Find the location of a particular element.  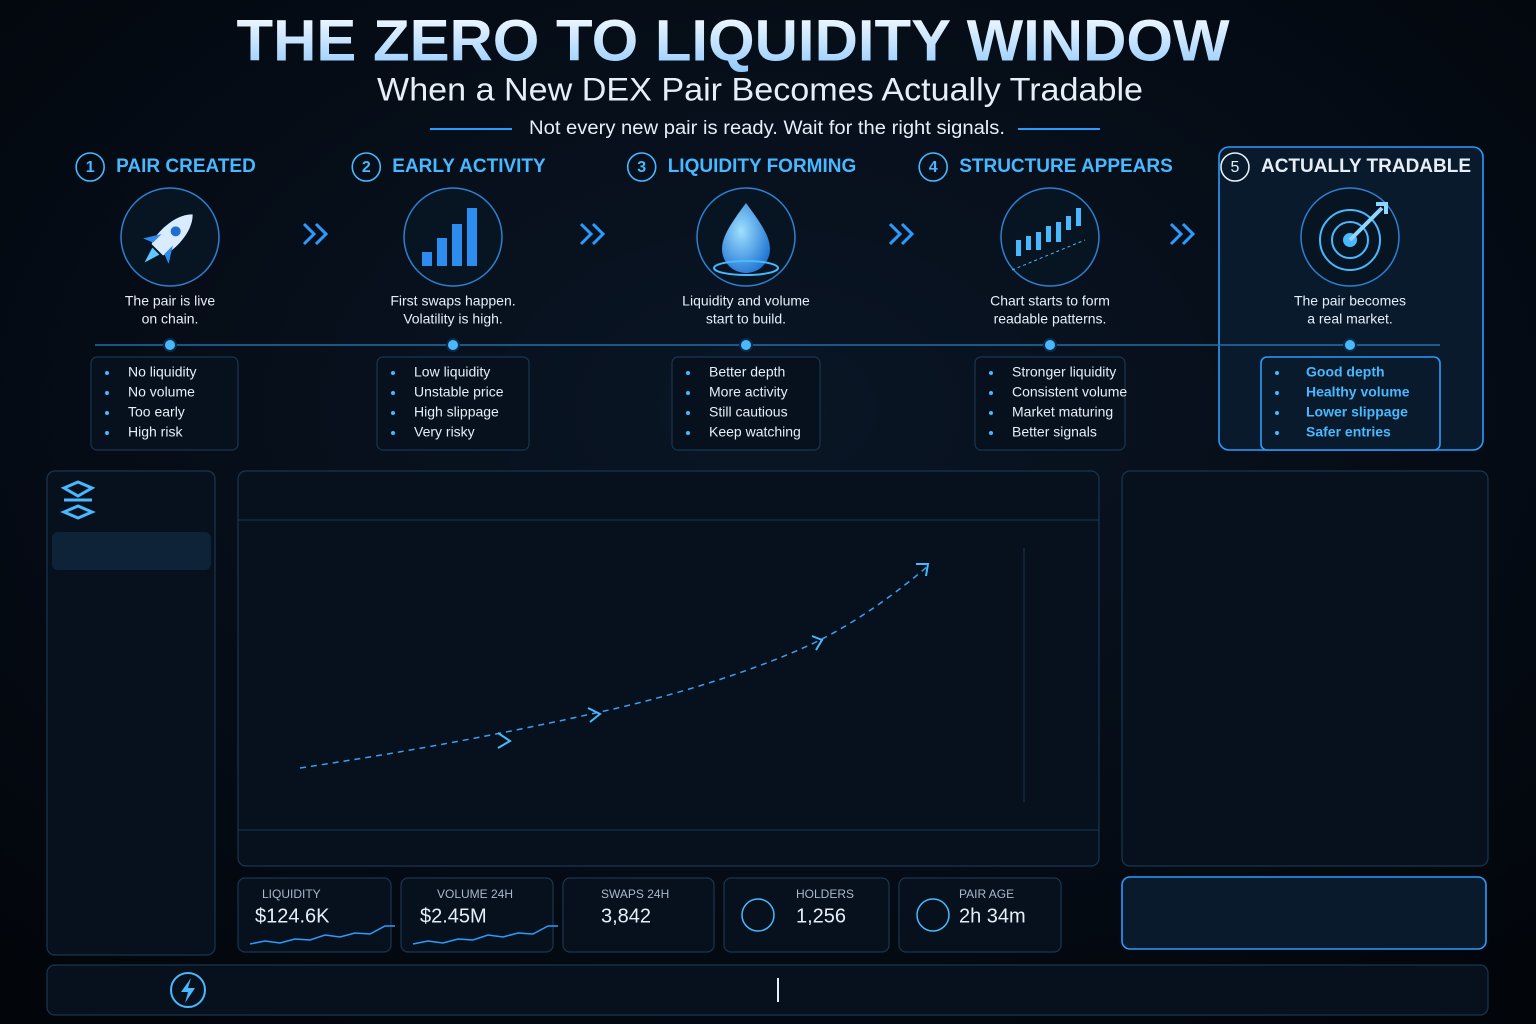

stage-bullet: Keep watching is located at coordinates (755, 432).